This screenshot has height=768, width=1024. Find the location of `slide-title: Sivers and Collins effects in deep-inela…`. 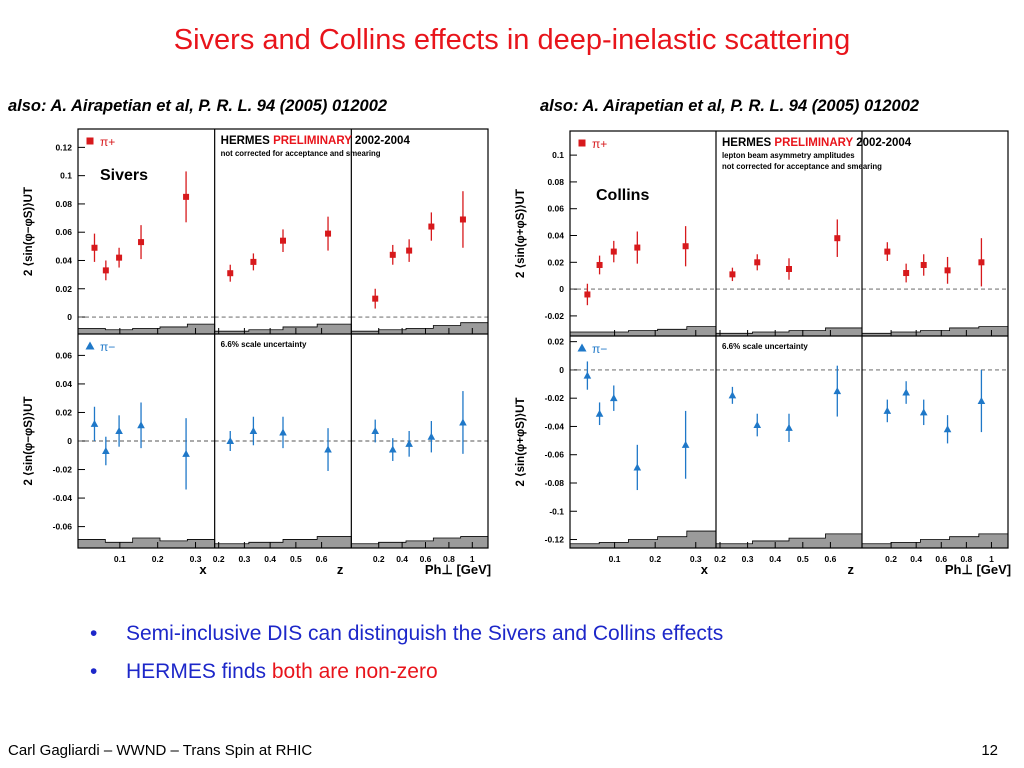

slide-title: Sivers and Collins effects in deep-inela… is located at coordinates (512, 40).